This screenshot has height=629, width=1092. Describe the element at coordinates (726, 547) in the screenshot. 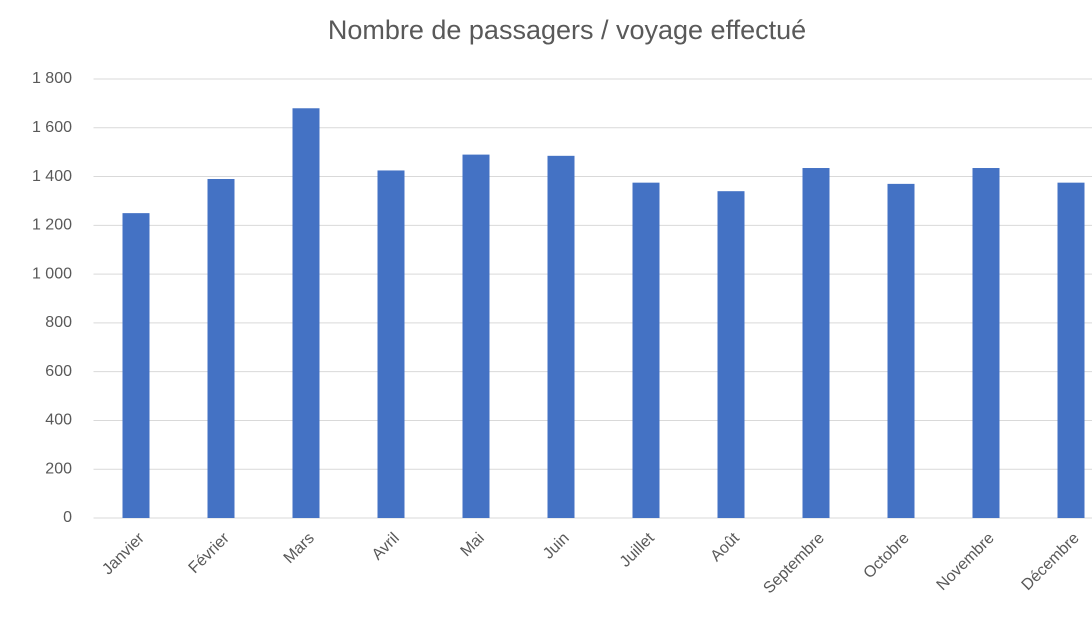

I see `x-tick-label: Août` at that location.